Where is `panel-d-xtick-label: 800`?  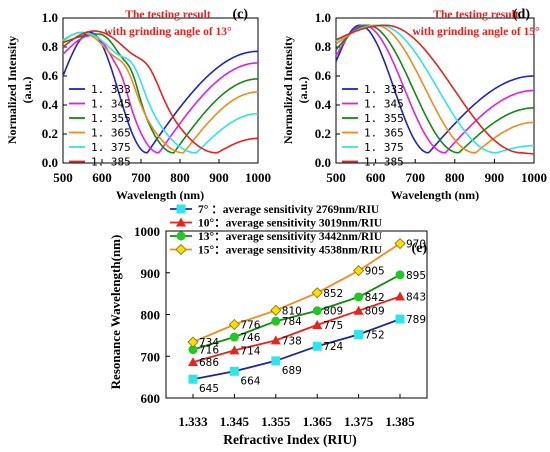 panel-d-xtick-label: 800 is located at coordinates (455, 177).